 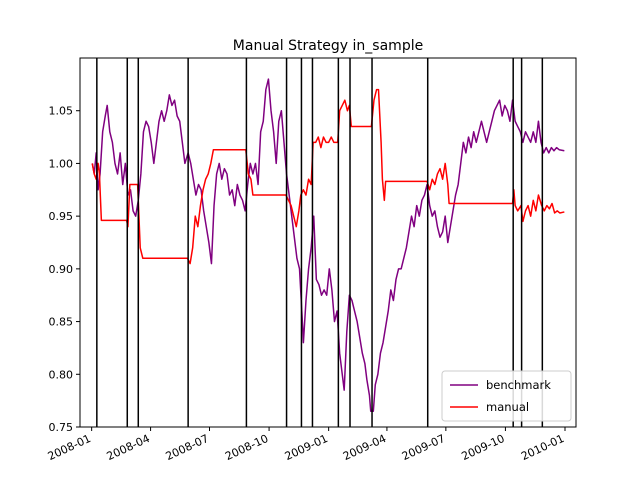 I want to click on y-tick-label: 0.75, so click(x=61, y=427).